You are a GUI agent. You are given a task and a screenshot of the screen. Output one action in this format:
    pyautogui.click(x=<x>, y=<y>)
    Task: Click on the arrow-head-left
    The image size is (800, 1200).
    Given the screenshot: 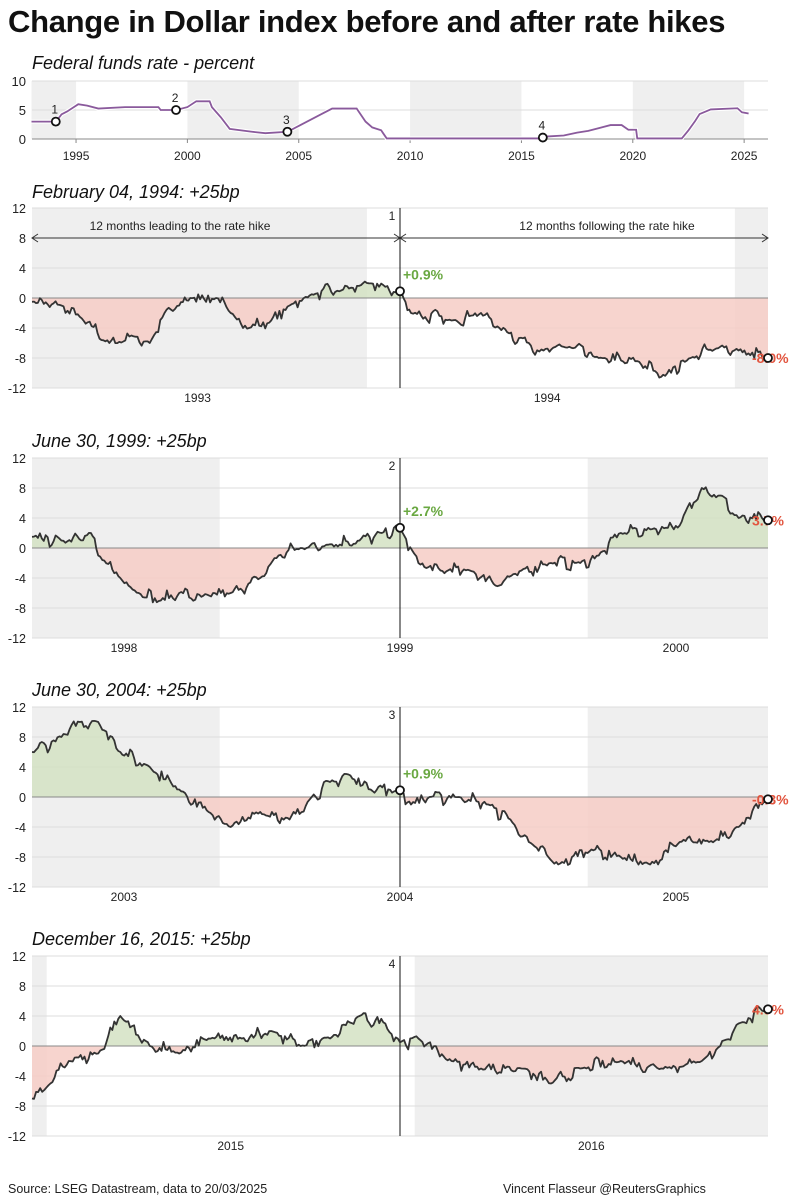 What is the action you would take?
    pyautogui.click(x=35, y=238)
    